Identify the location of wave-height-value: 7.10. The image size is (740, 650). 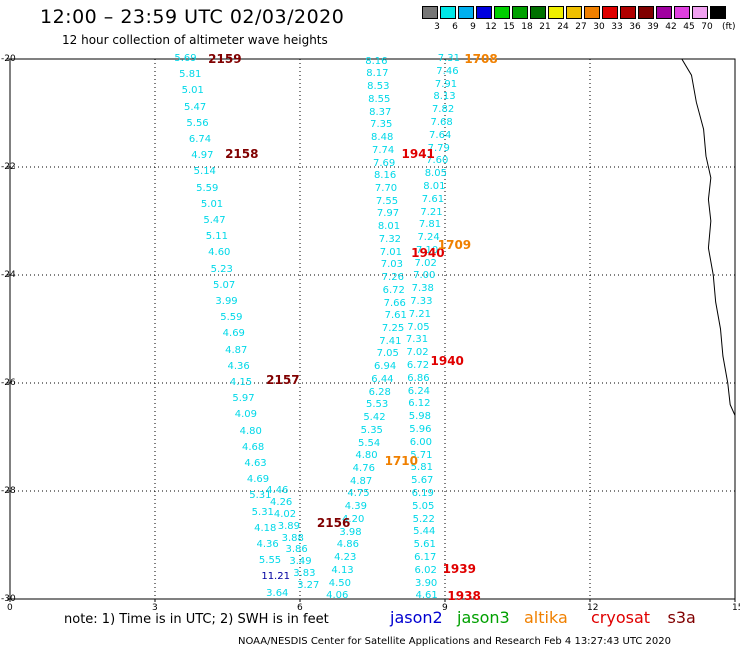
(427, 250).